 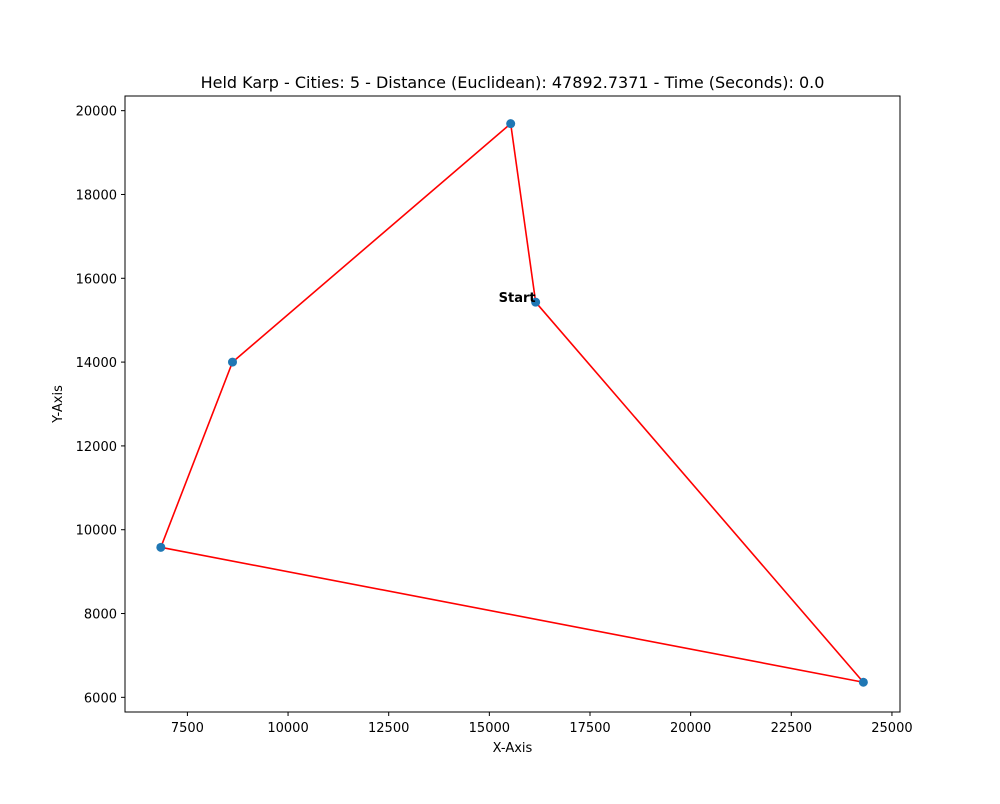 I want to click on y-tick-label: 8000, so click(x=100, y=615).